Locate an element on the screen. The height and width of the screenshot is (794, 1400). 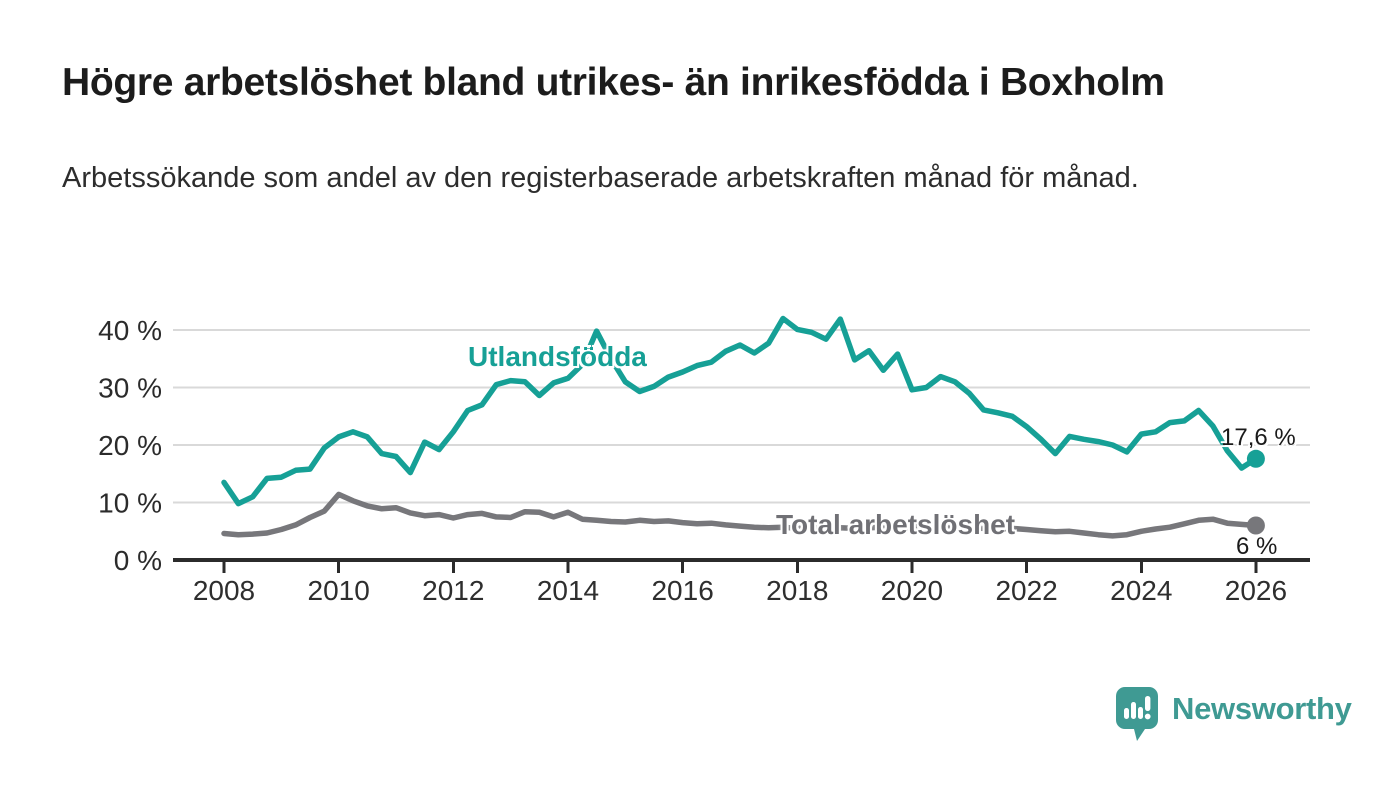
end-value-label-total: 6 % is located at coordinates (1257, 546).